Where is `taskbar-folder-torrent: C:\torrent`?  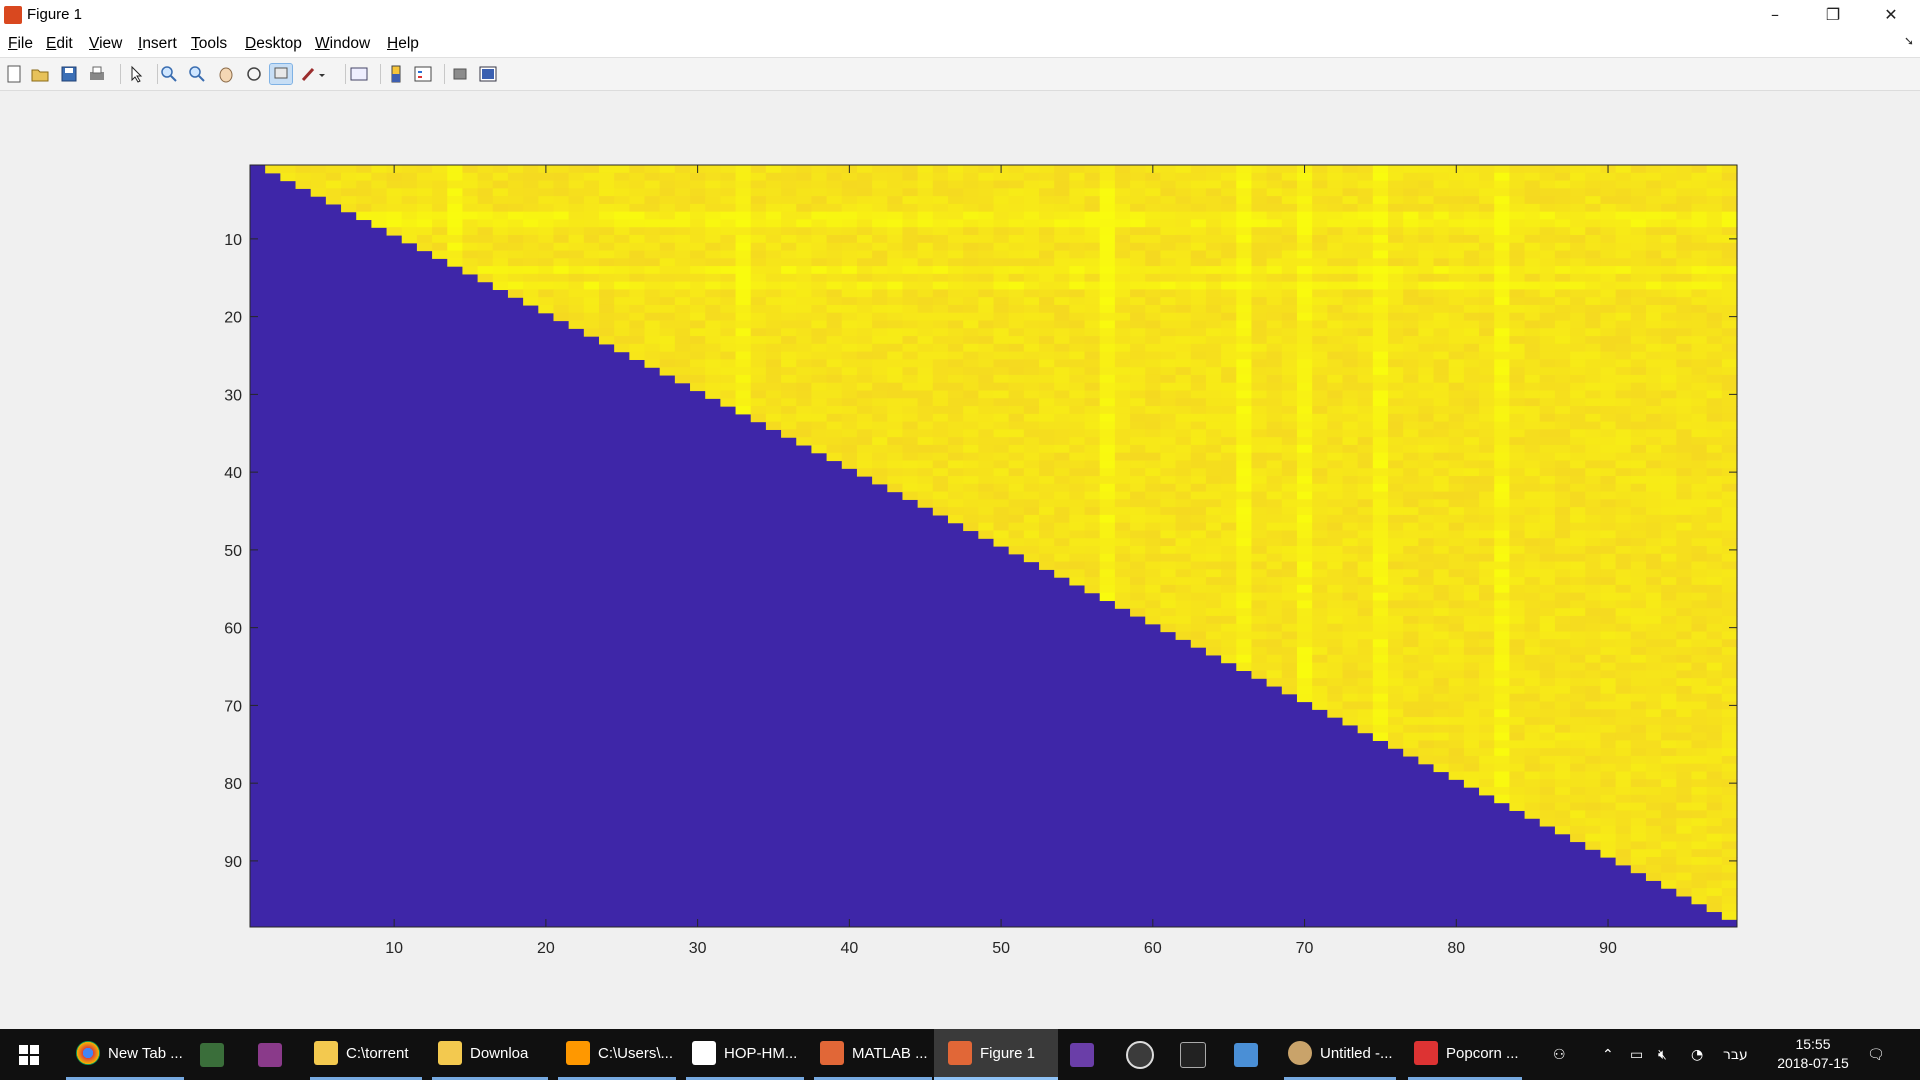
taskbar-folder-torrent: C:\torrent is located at coordinates (366, 1054).